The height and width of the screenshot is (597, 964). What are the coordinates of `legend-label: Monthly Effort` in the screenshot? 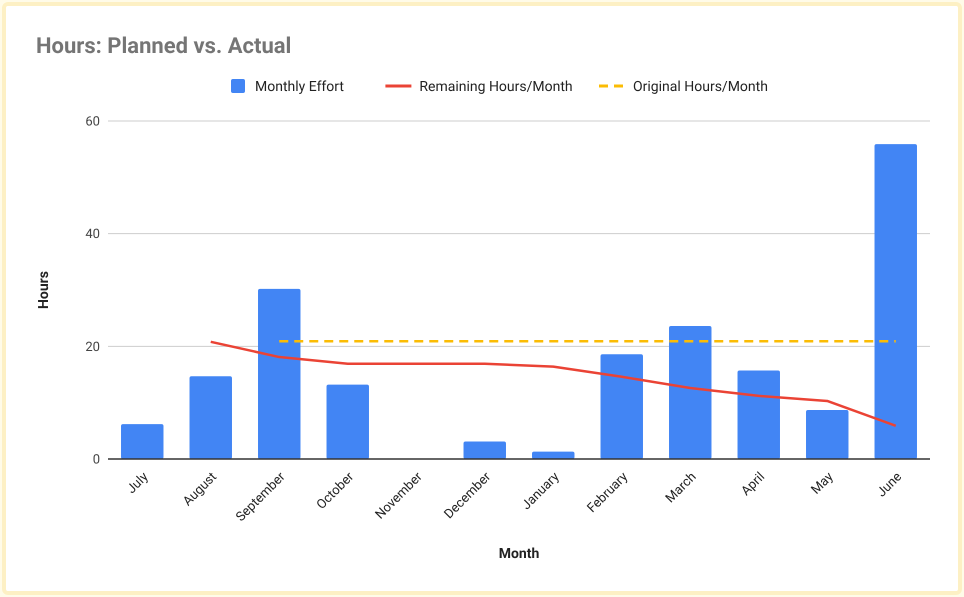 It's located at (299, 86).